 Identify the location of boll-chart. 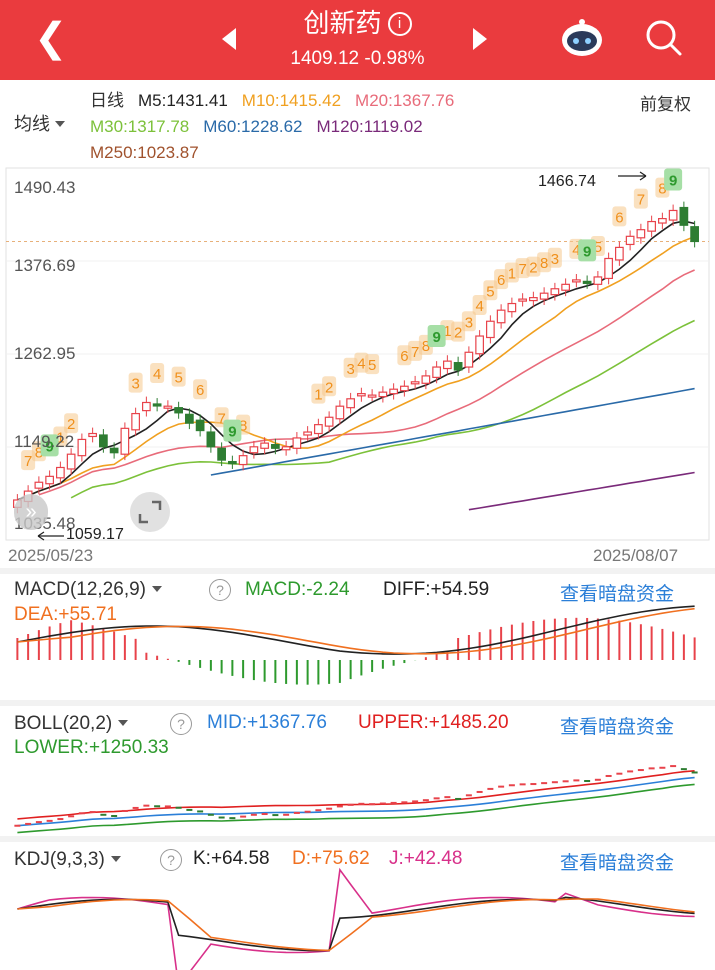
(356, 799).